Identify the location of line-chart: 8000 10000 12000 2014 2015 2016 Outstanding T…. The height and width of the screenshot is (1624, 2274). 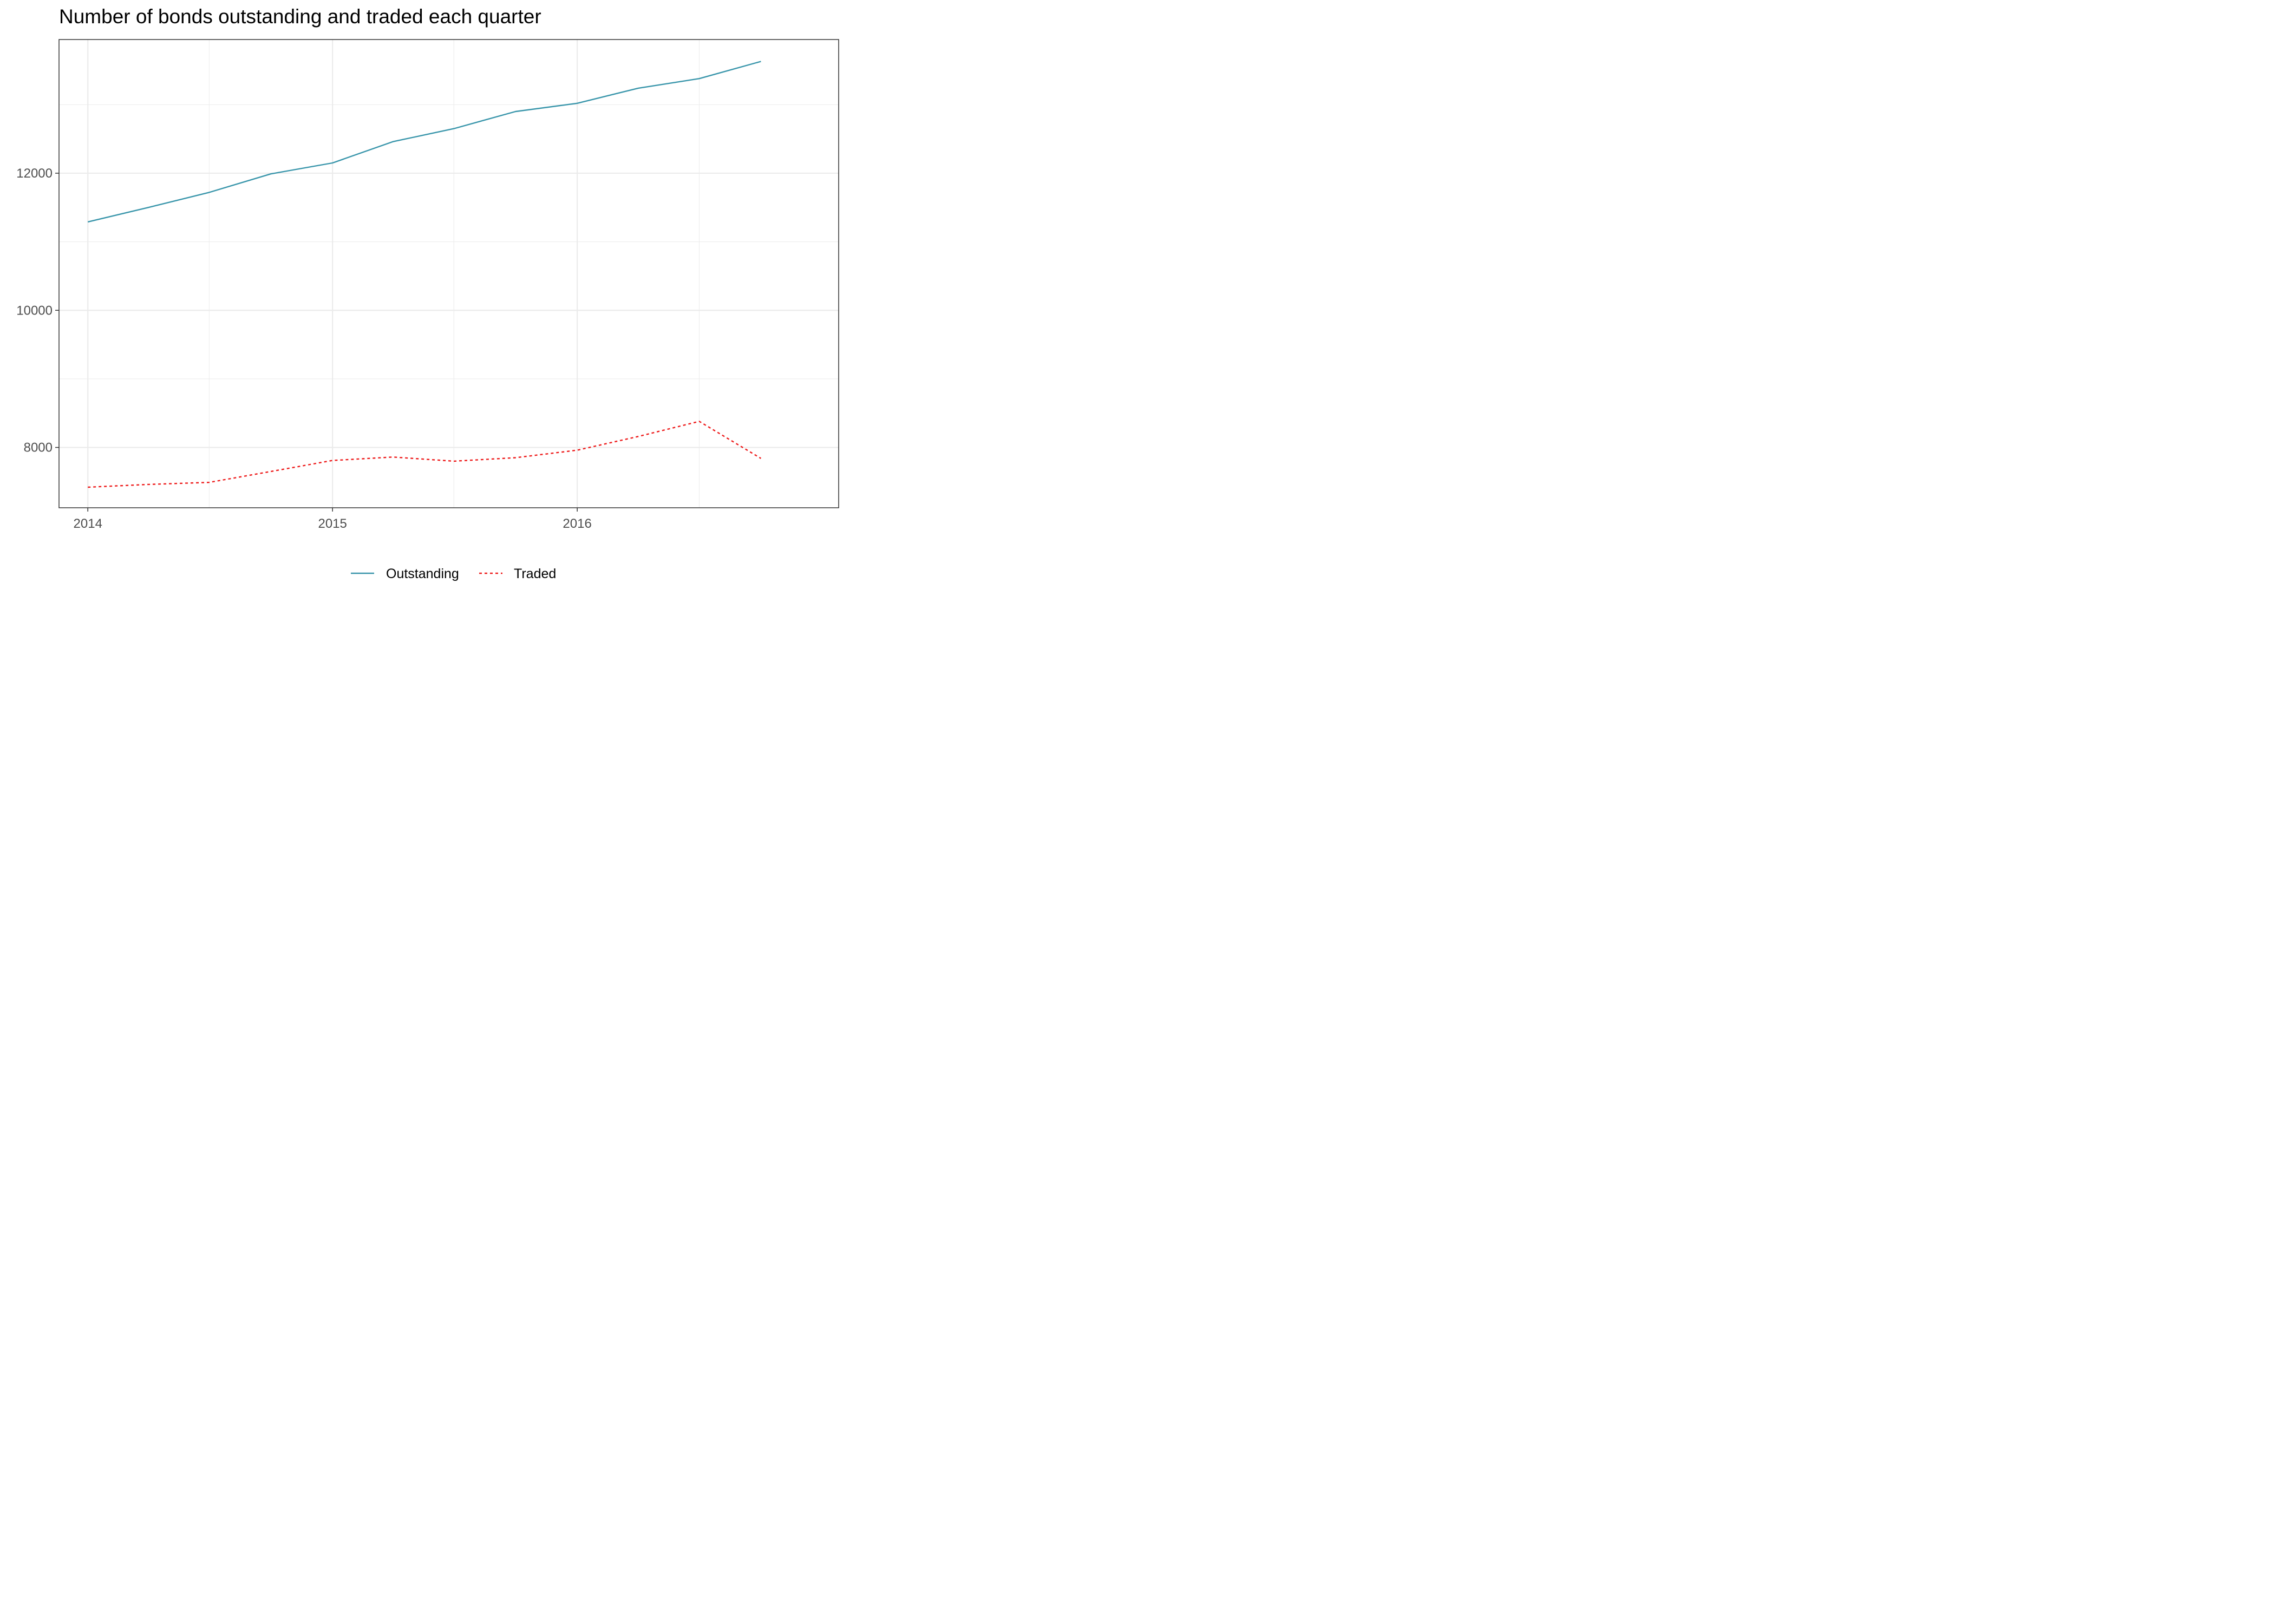
(428, 310).